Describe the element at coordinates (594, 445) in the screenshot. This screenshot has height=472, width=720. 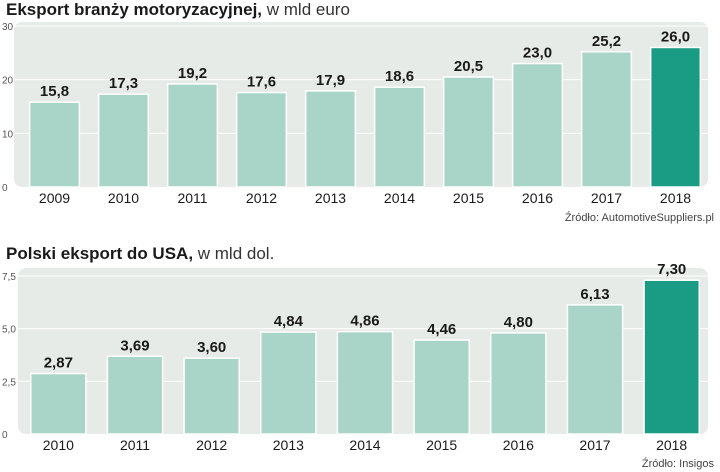
I see `chart2-category-label: 2017` at that location.